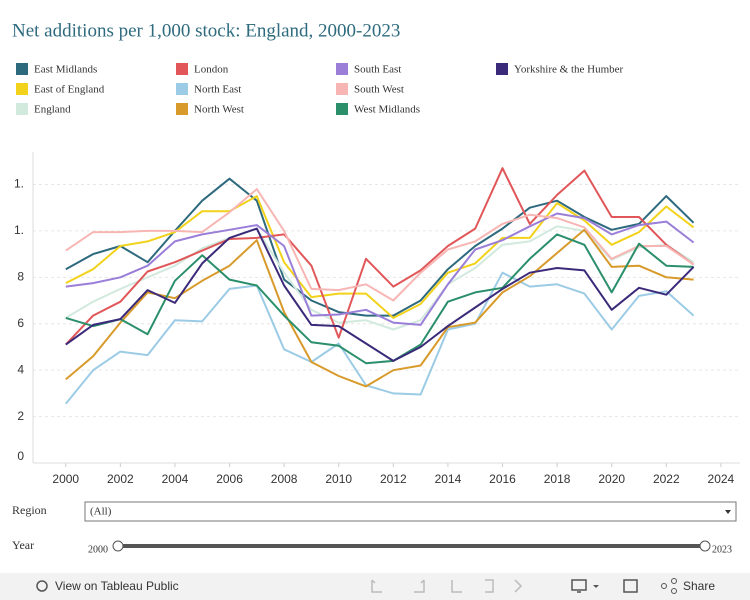 The width and height of the screenshot is (750, 600). Describe the element at coordinates (29, 510) in the screenshot. I see `filter-label: Region` at that location.